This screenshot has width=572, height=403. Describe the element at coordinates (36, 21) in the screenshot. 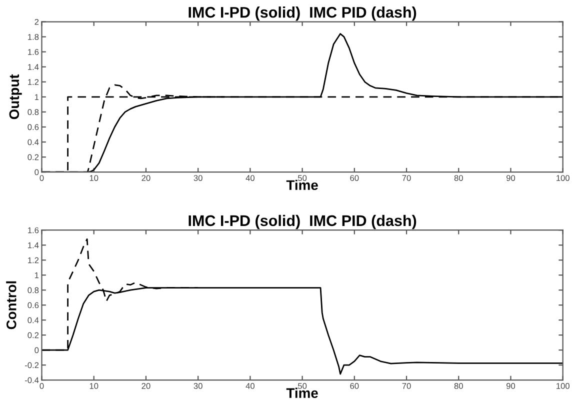

I see `y-tick-label: 2` at that location.